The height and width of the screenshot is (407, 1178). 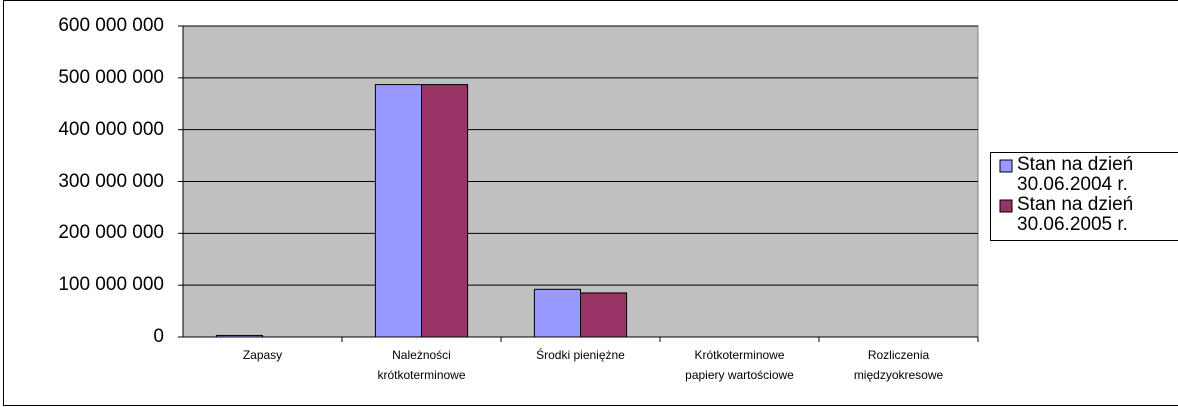 I want to click on y-tick-label: 100 000 000, so click(x=111, y=285).